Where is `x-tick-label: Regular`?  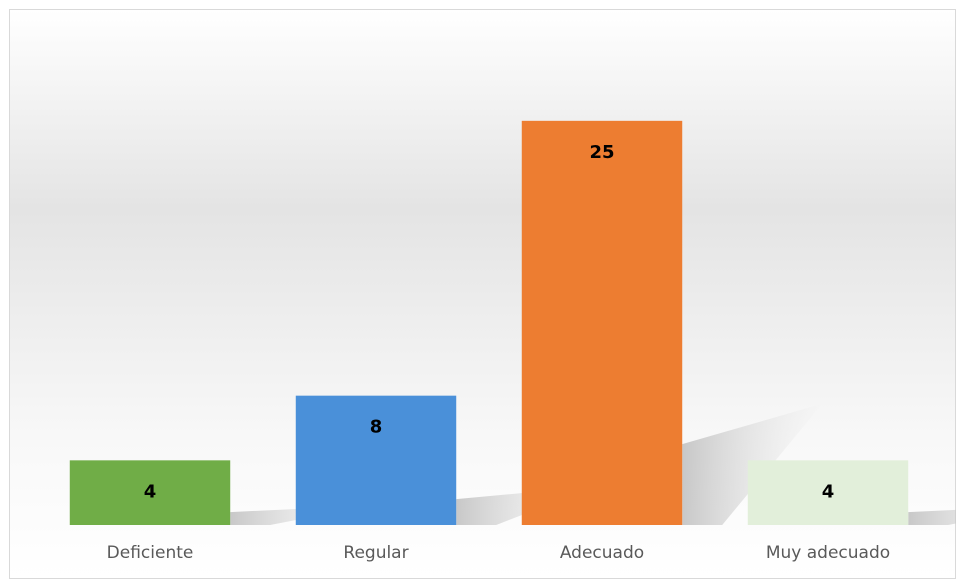 x-tick-label: Regular is located at coordinates (375, 553).